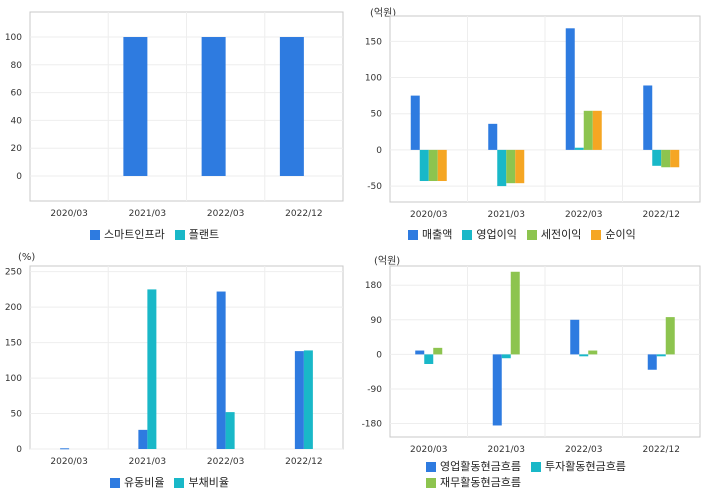  What do you see at coordinates (13, 273) in the screenshot?
I see `y-tick-label: 250` at bounding box center [13, 273].